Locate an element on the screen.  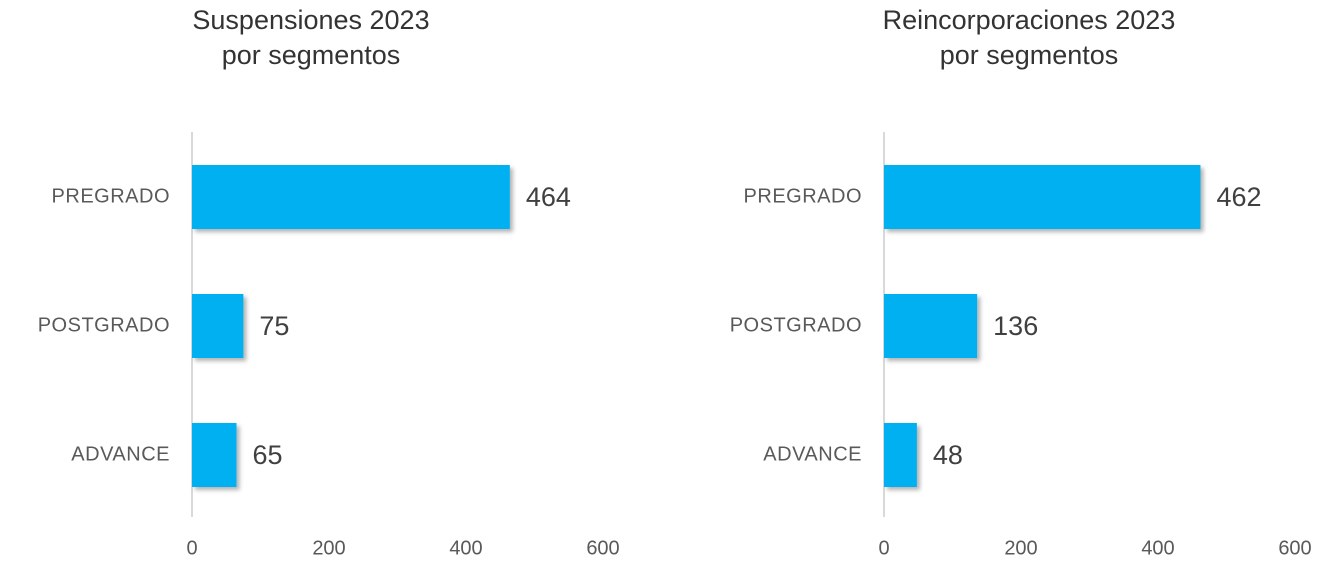
value-label: 65 is located at coordinates (268, 455).